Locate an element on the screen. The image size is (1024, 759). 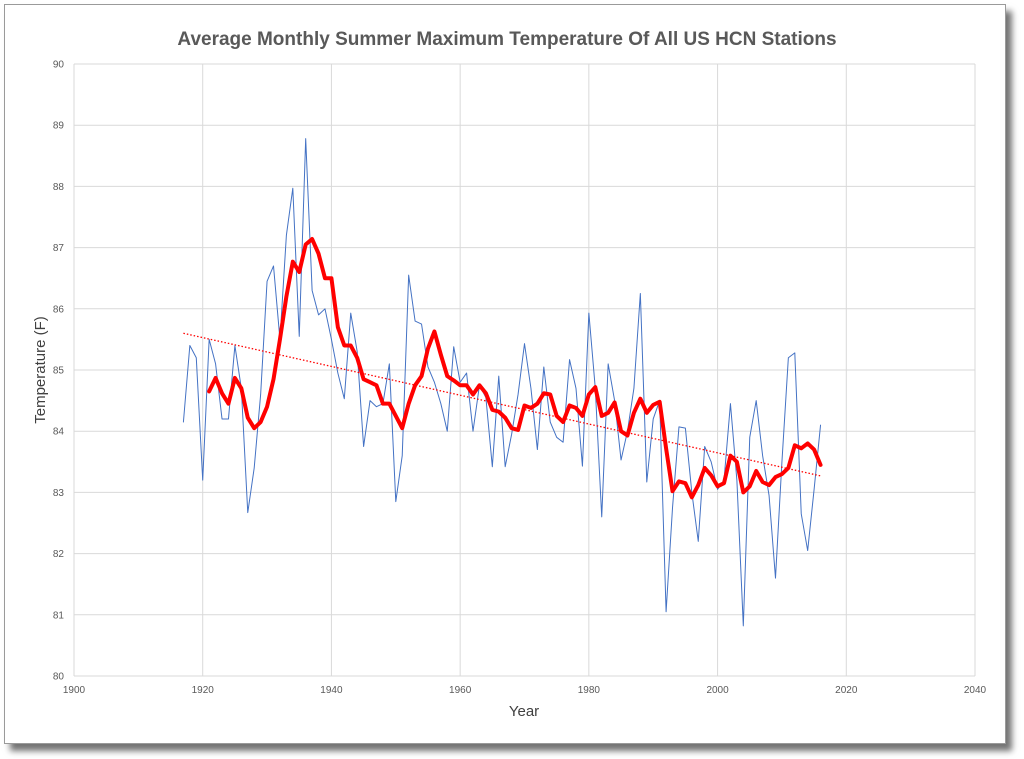
x-tick-label-2040: 2040 is located at coordinates (975, 690).